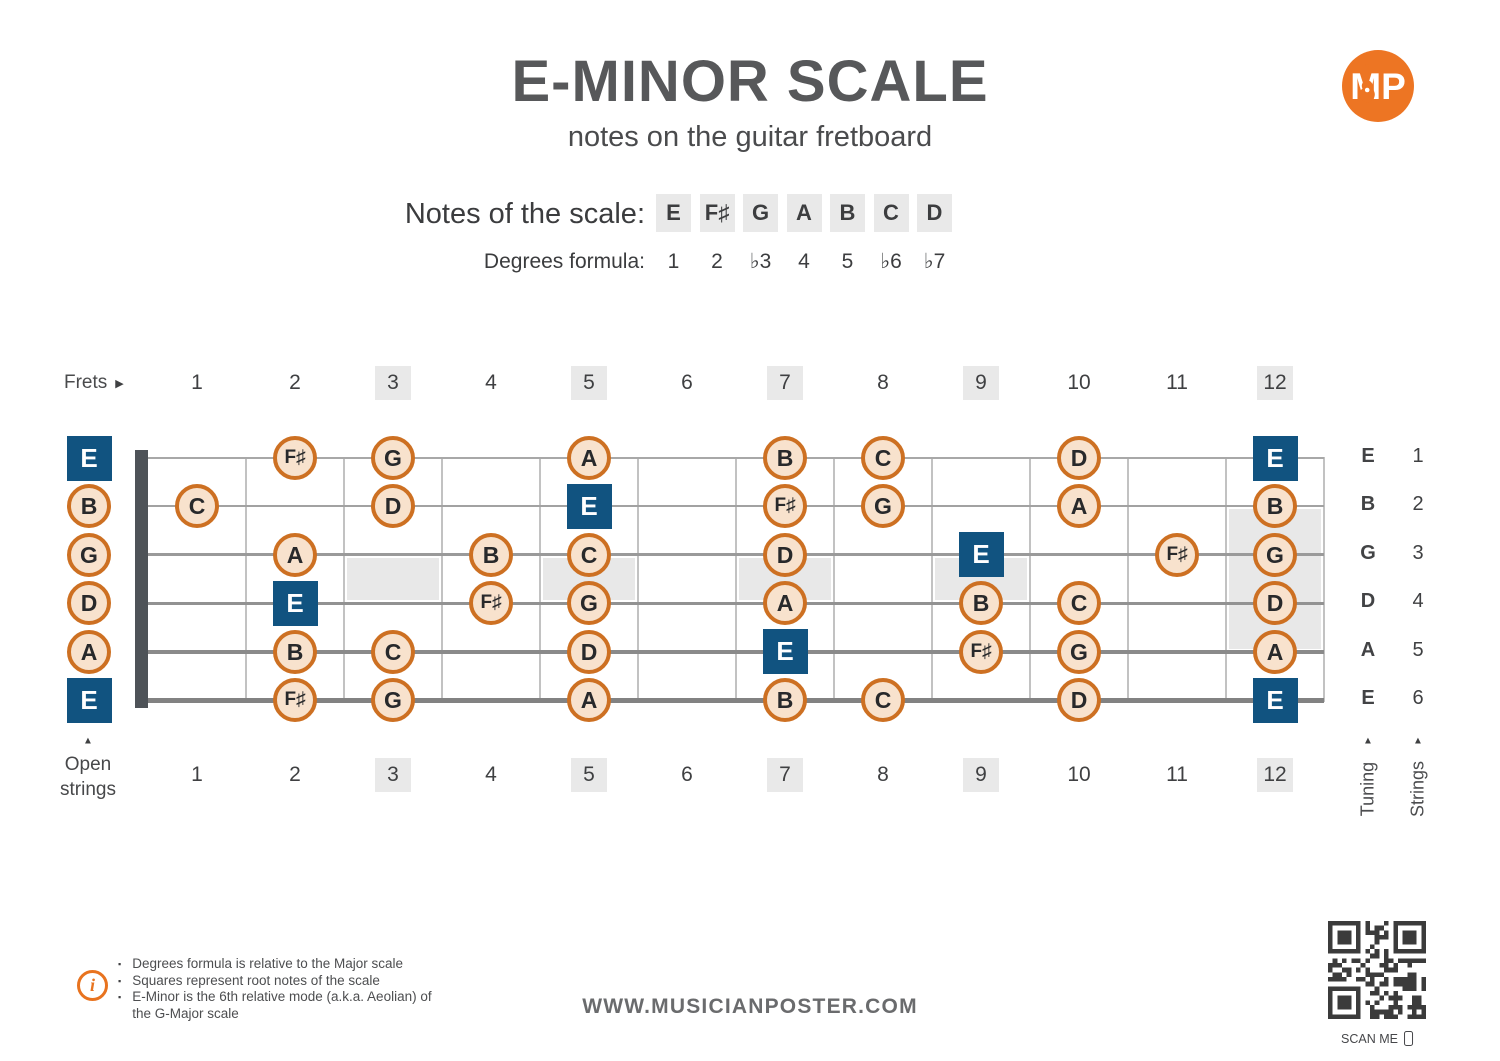 The width and height of the screenshot is (1500, 1061). Describe the element at coordinates (1177, 774) in the screenshot. I see `fret-number: 11` at that location.